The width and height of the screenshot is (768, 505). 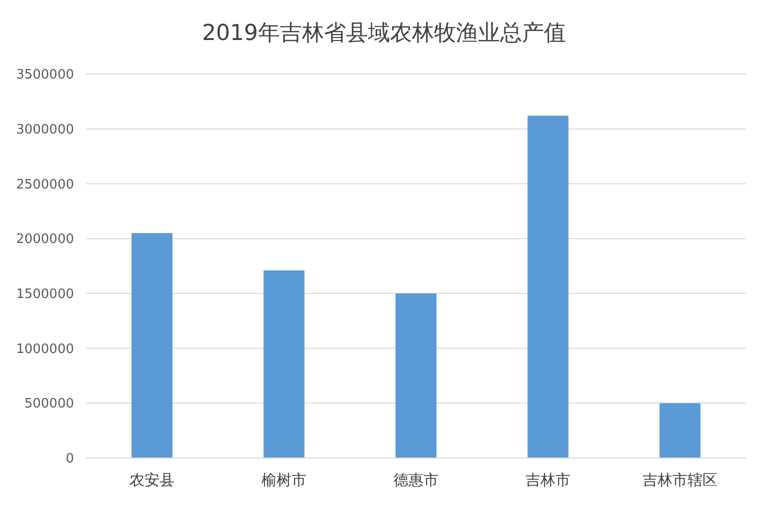 I want to click on x-tick-label: 农安县, so click(x=152, y=480).